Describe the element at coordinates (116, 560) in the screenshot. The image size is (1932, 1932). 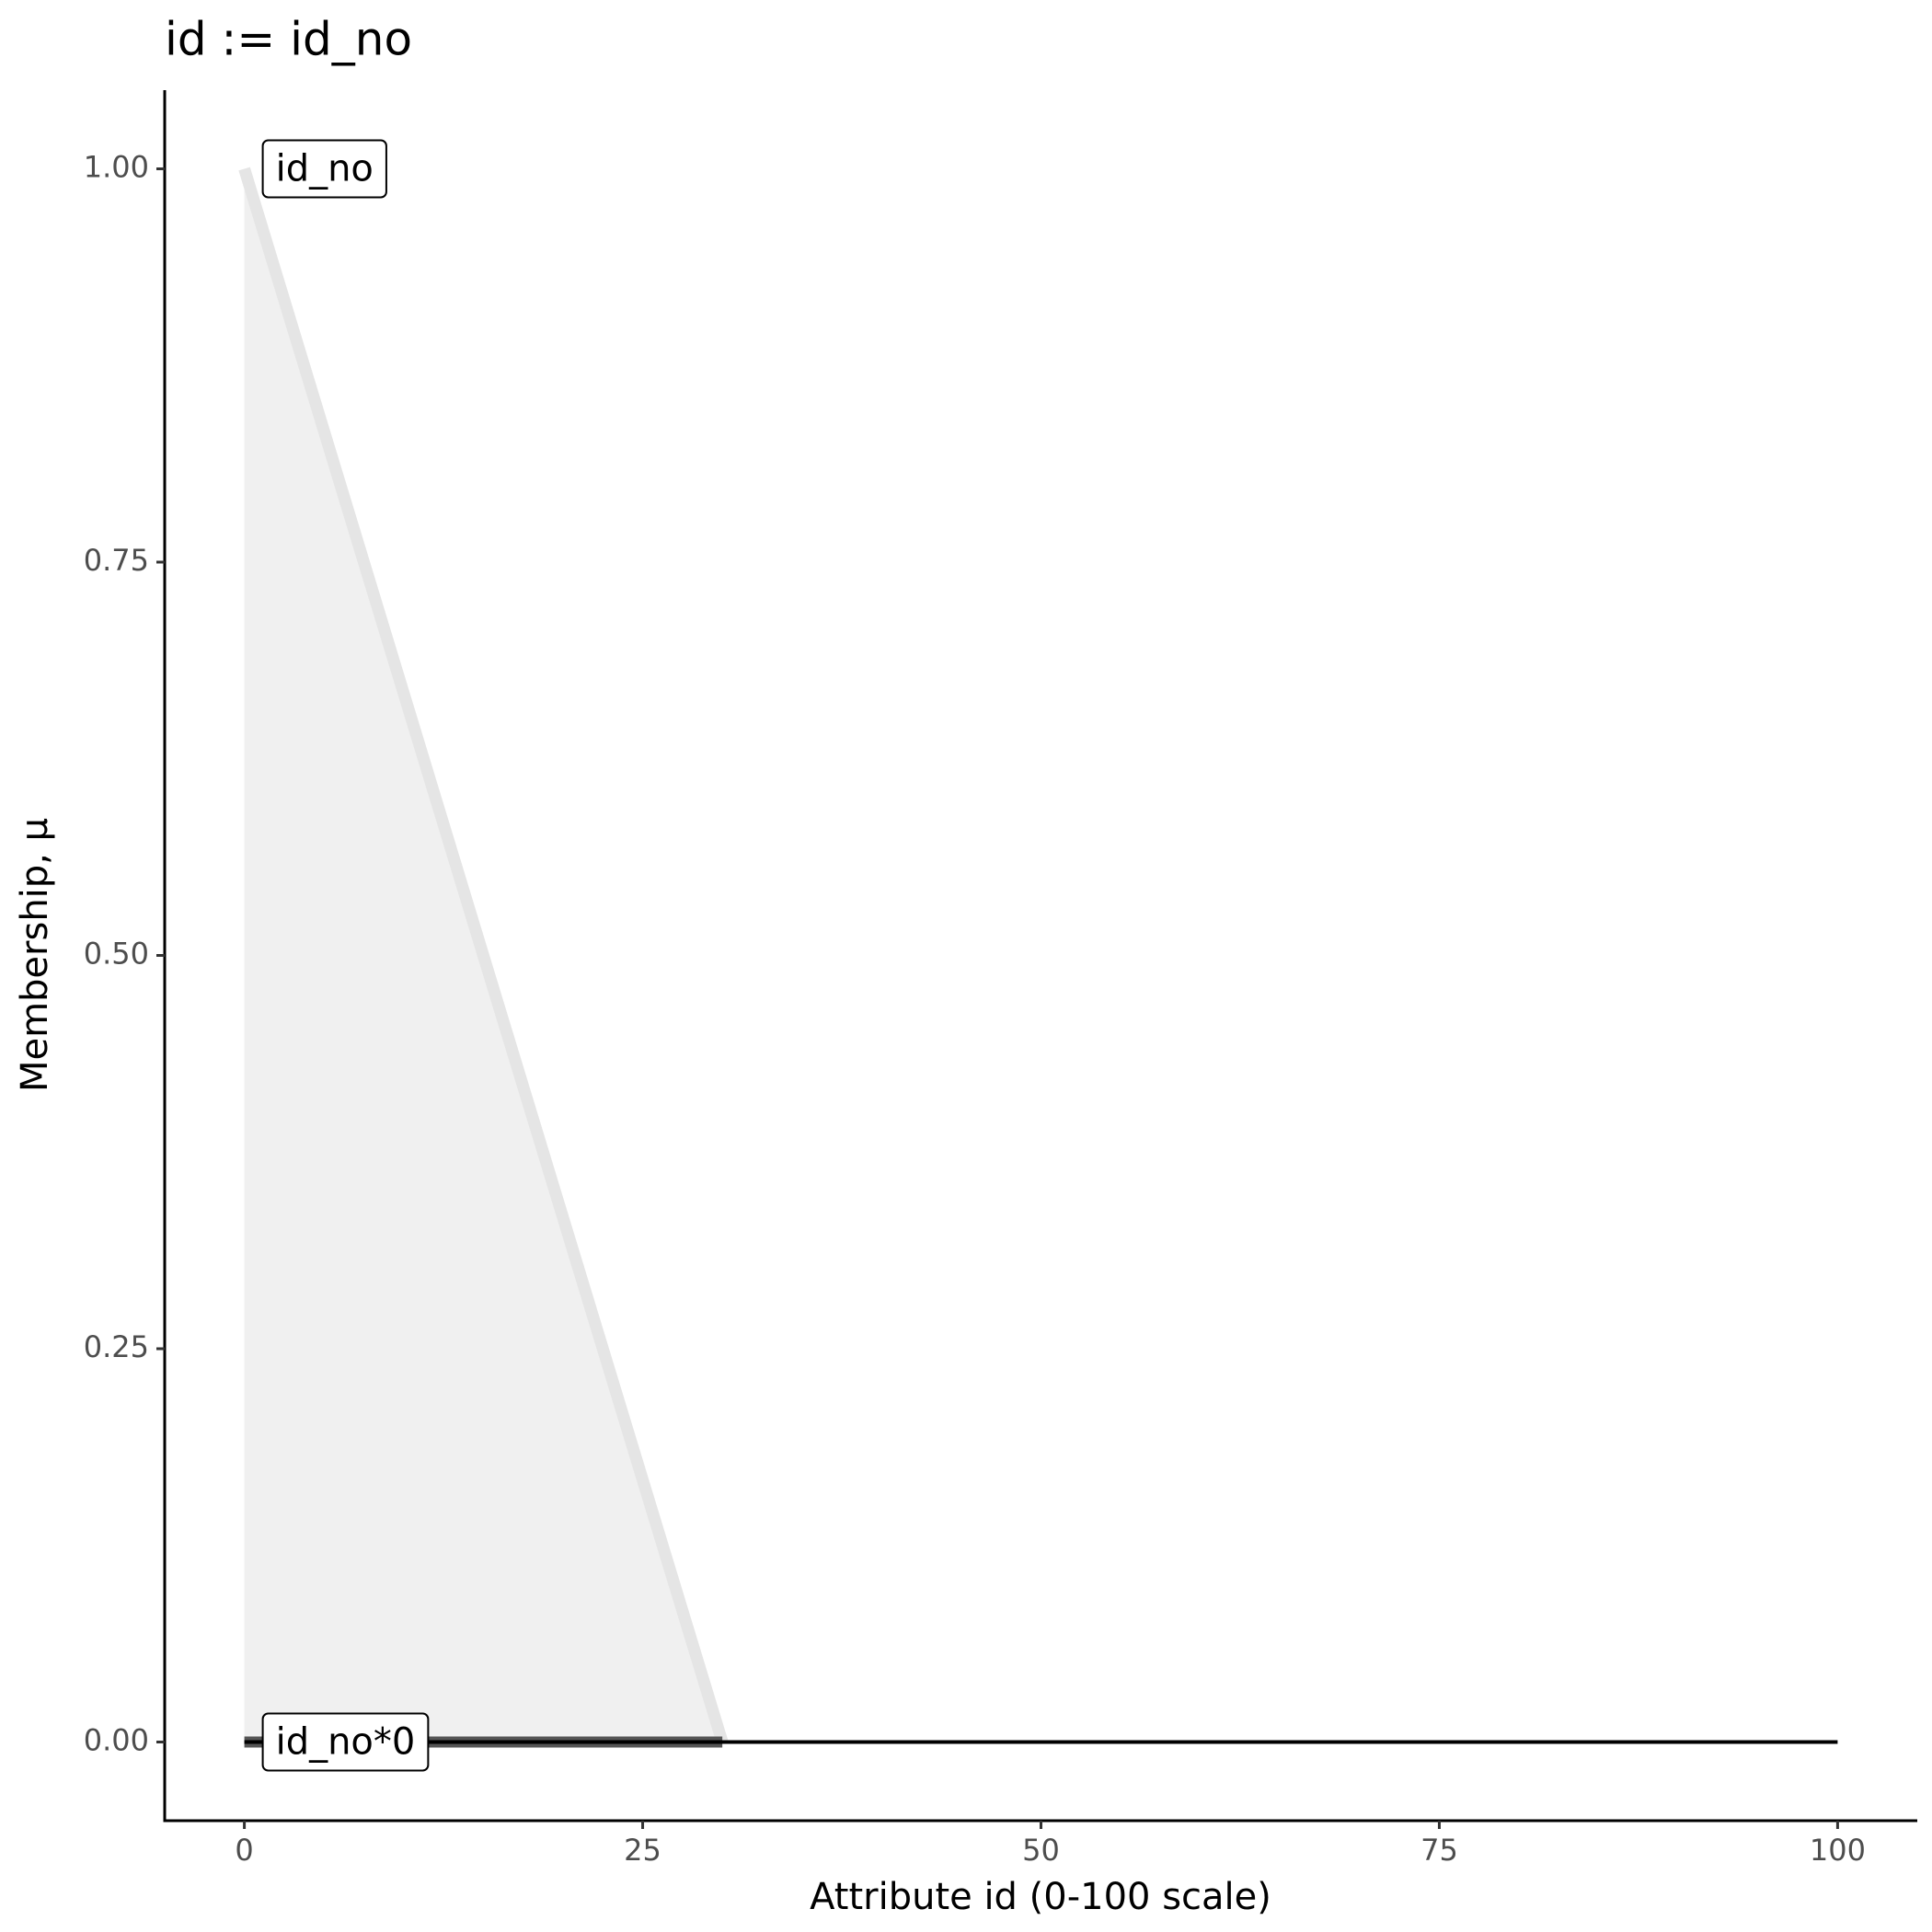
I see `y-tick-label: 0.75` at that location.